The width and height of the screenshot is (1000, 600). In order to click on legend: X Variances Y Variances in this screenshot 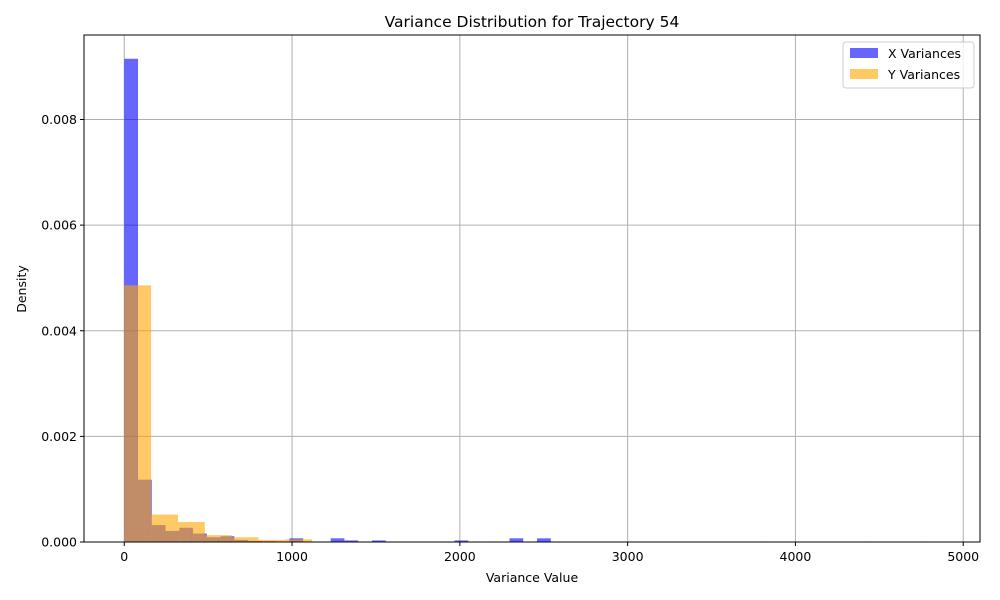, I will do `click(908, 65)`.